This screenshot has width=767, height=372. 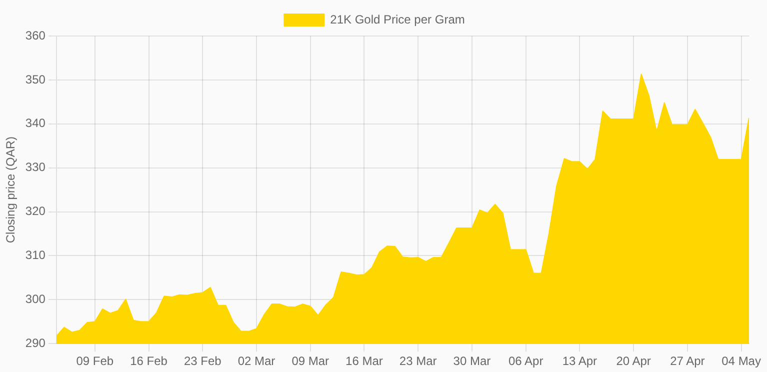 What do you see at coordinates (203, 361) in the screenshot?
I see `x-tick-label: 23 Feb` at bounding box center [203, 361].